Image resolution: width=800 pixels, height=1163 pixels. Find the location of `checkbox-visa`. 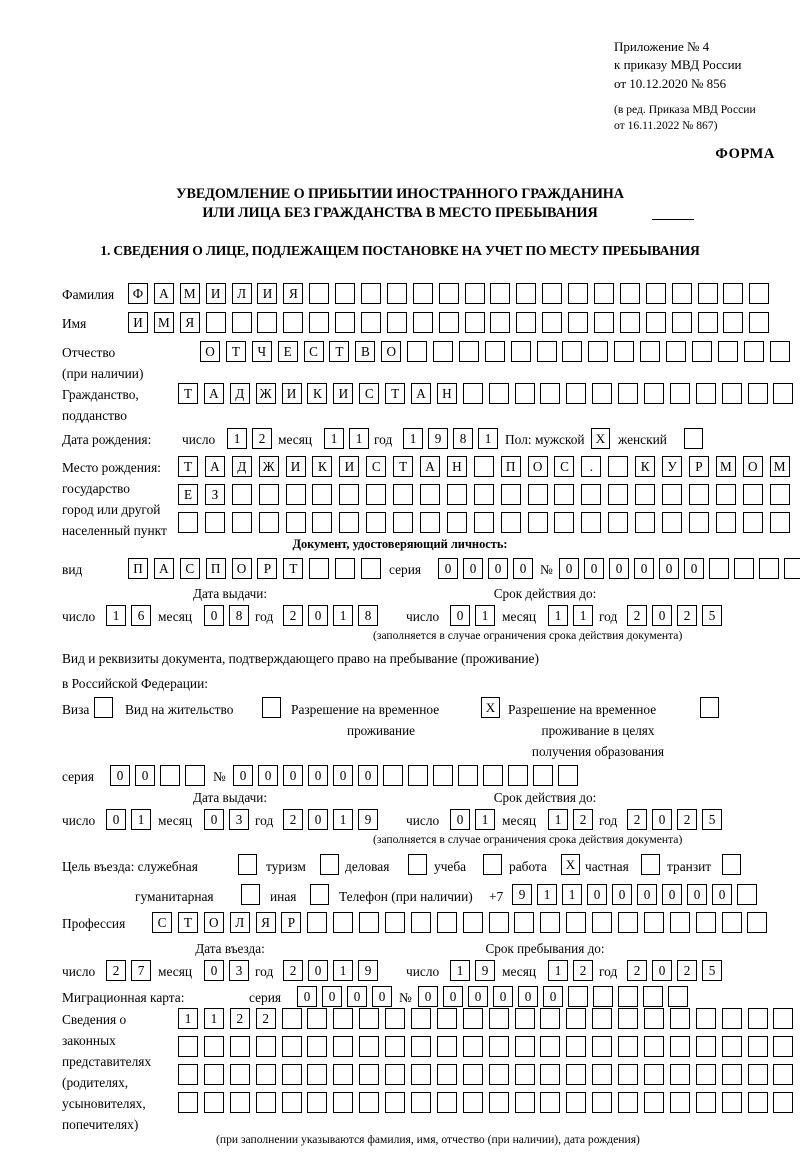

checkbox-visa is located at coordinates (103, 707).